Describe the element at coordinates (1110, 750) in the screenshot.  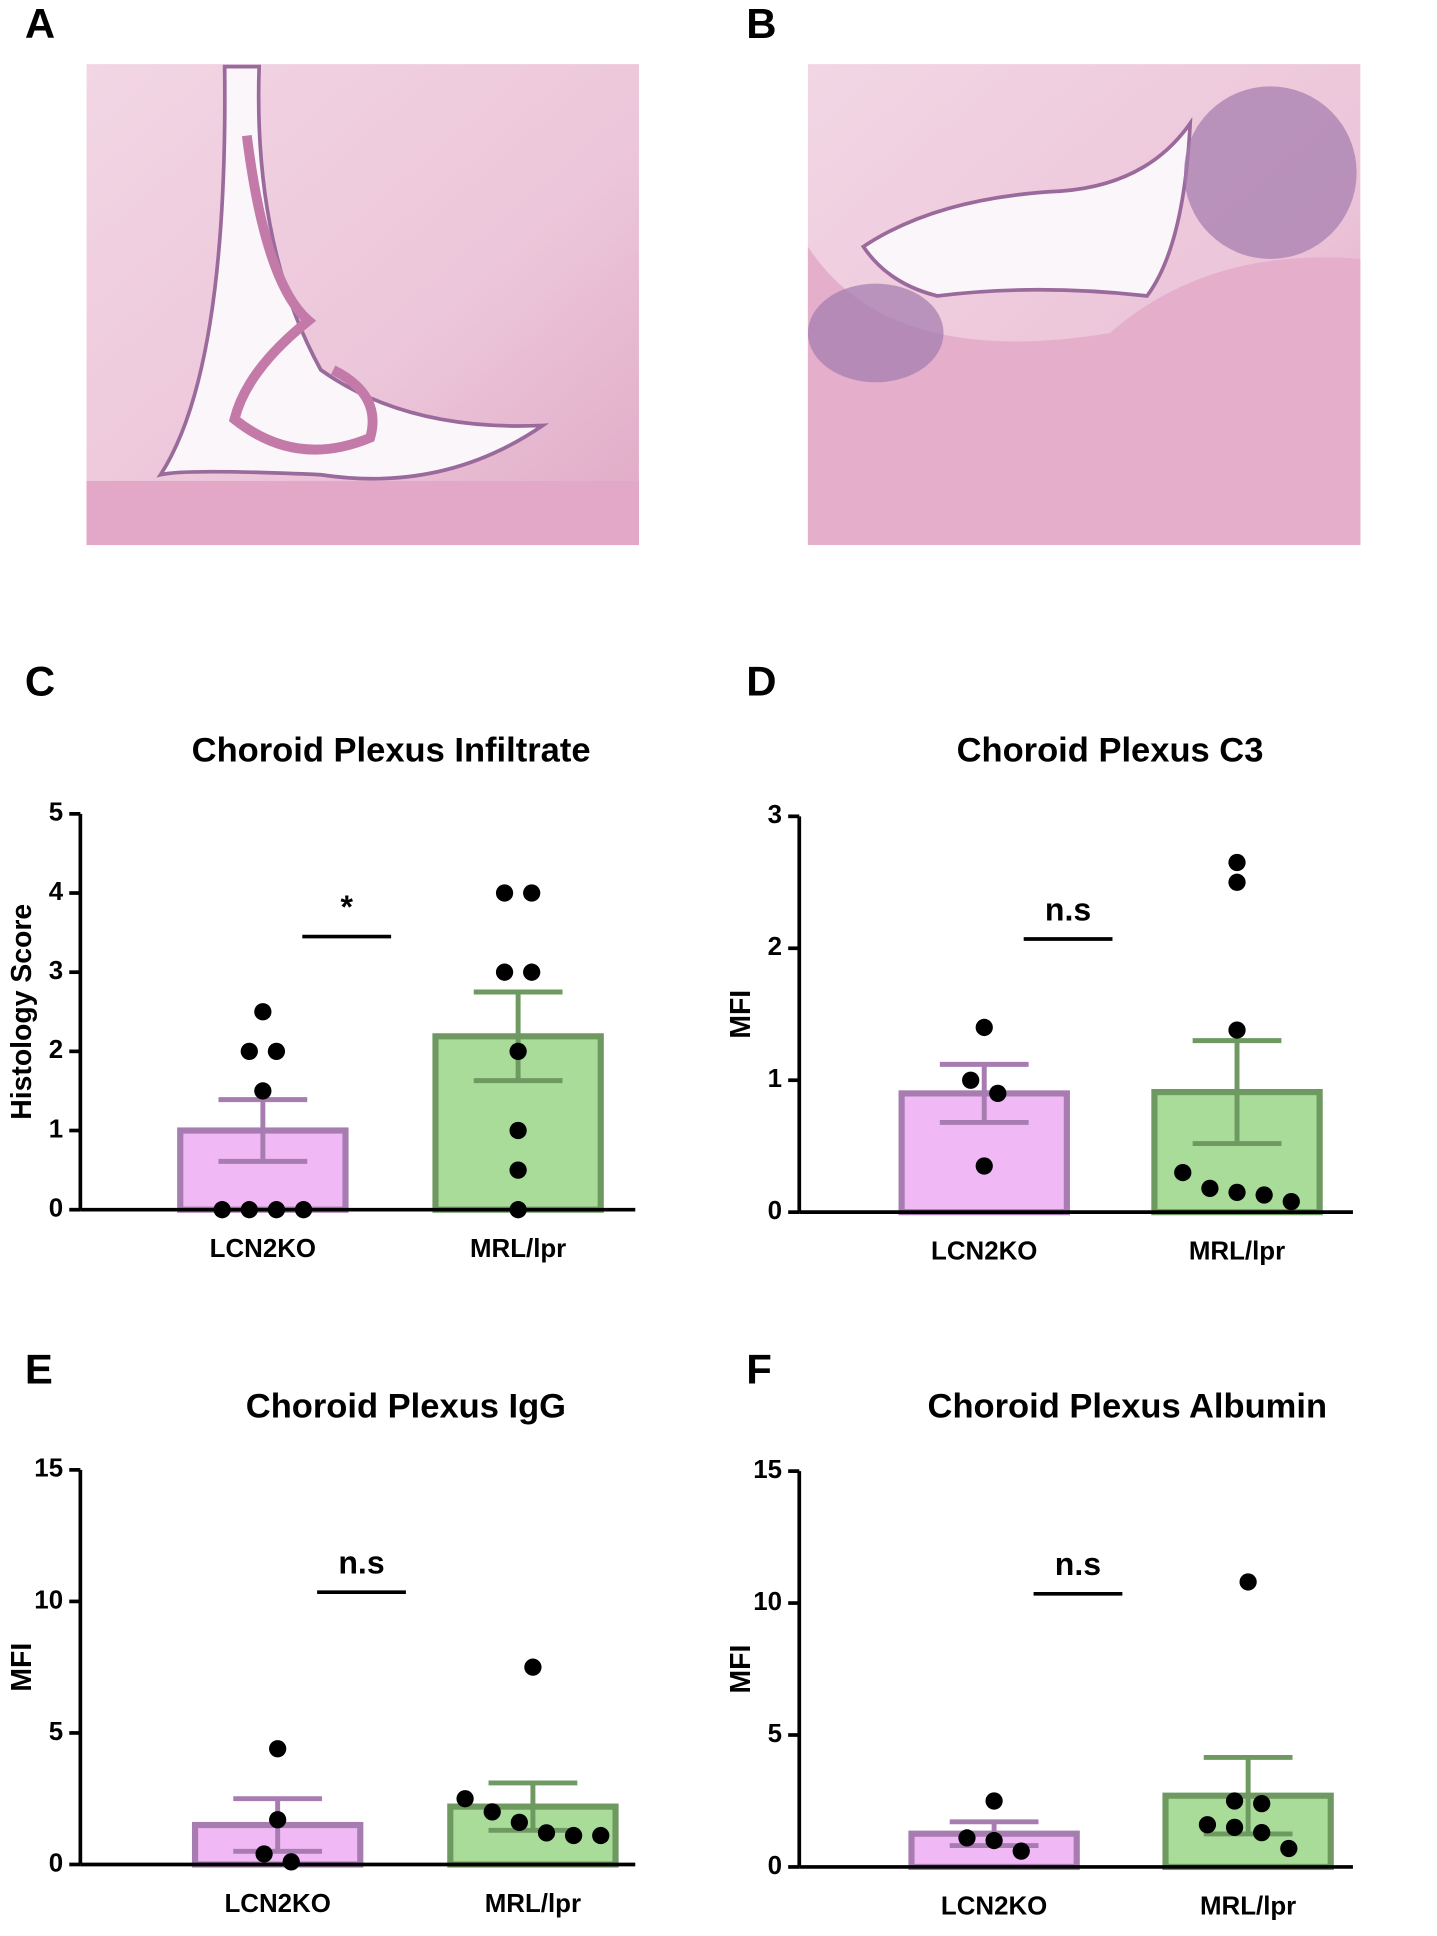
I see `chart-title: Choroid Plexus C3` at that location.